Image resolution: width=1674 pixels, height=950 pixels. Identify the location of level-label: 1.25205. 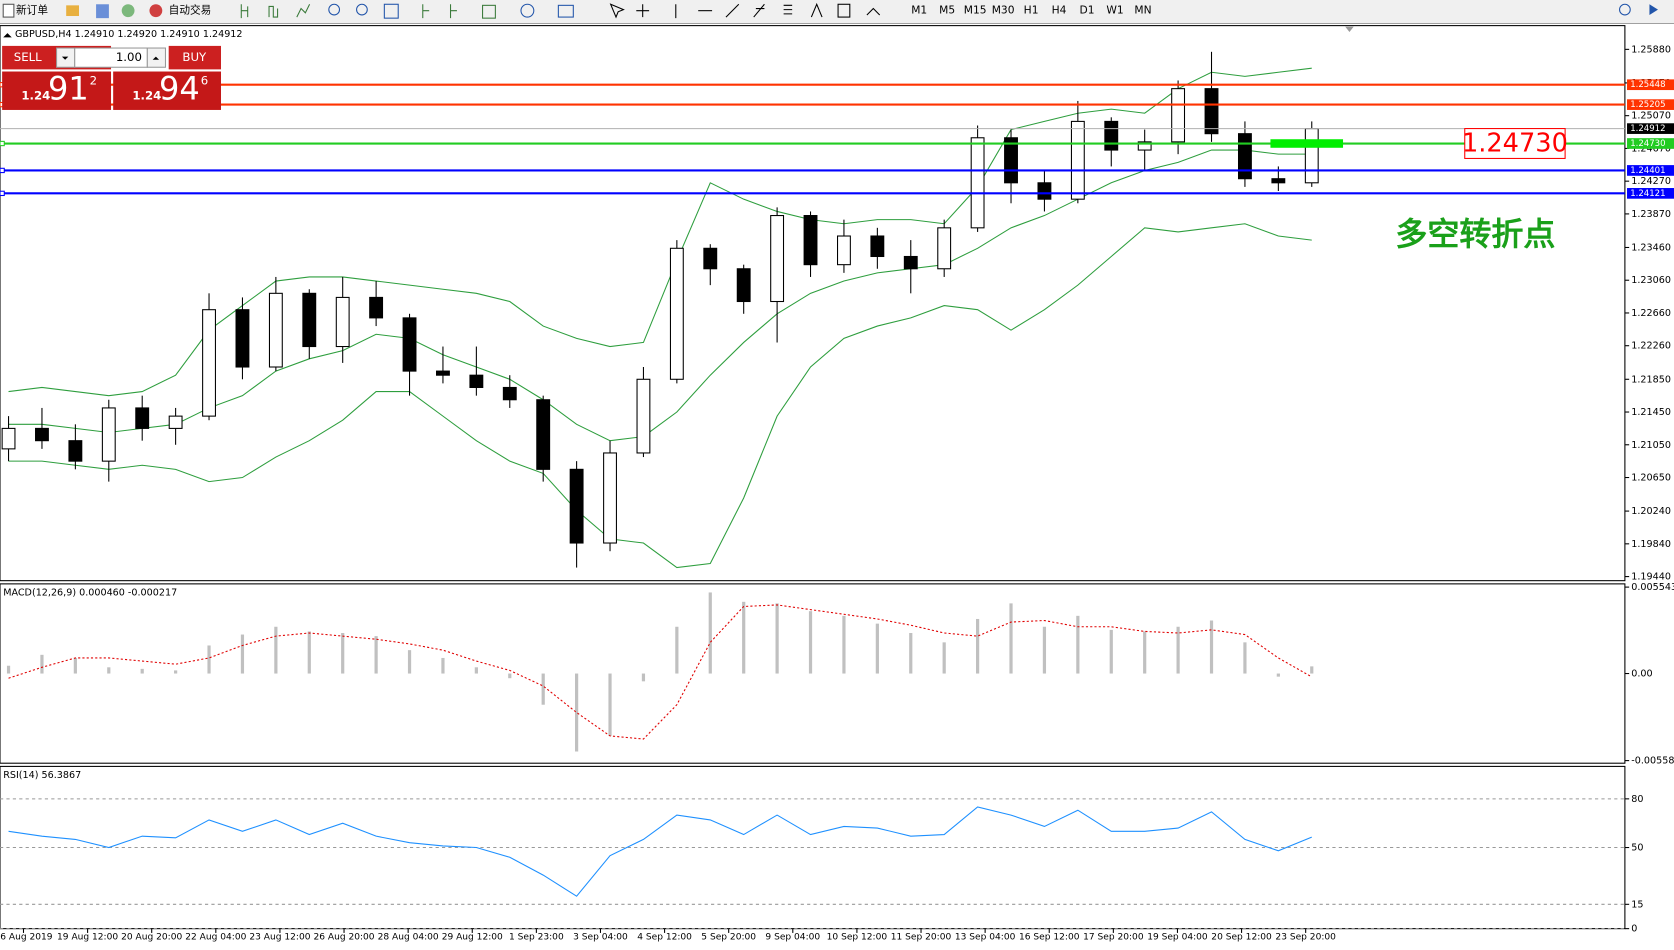
(1647, 105).